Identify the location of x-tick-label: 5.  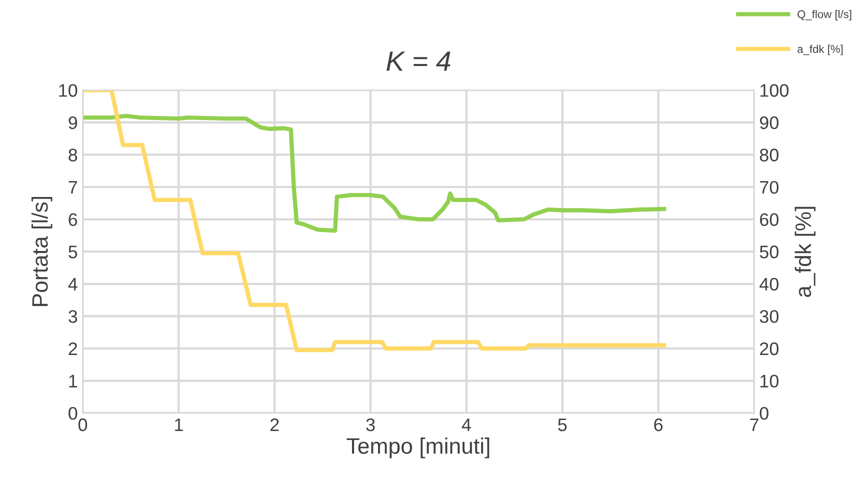
(562, 425).